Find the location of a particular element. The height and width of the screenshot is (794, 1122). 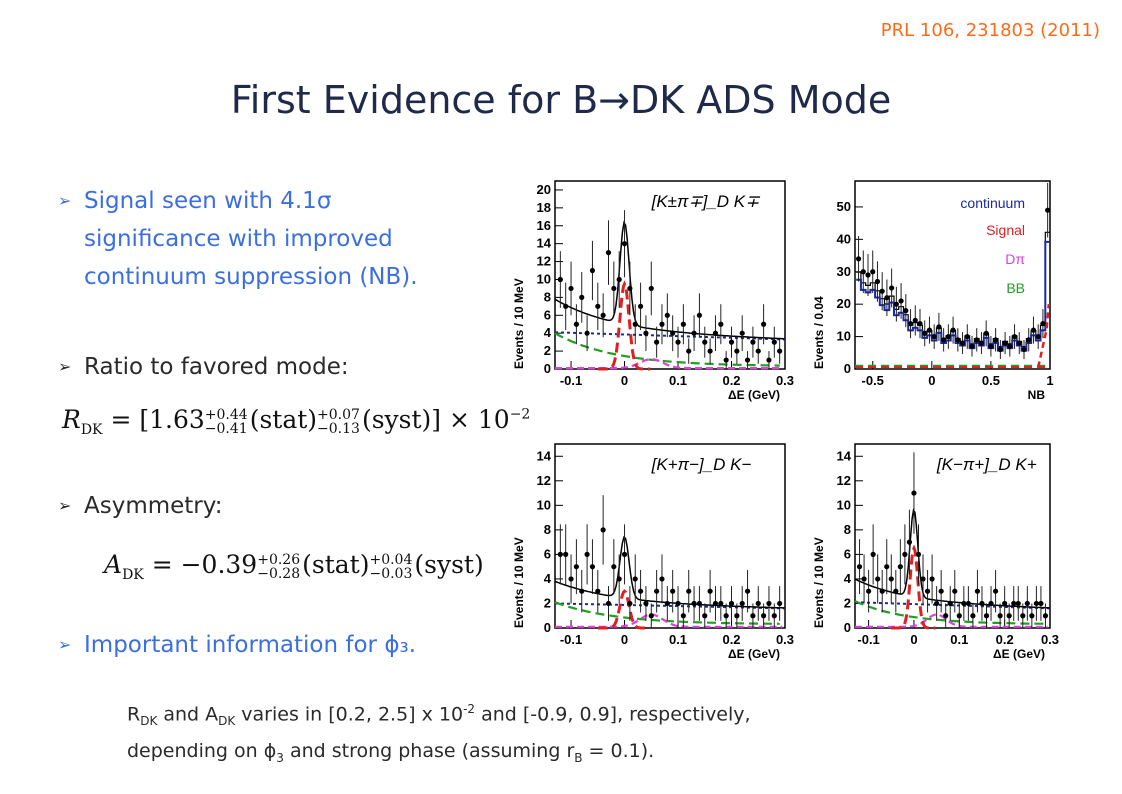

y-tick-label: 2 is located at coordinates (547, 602).